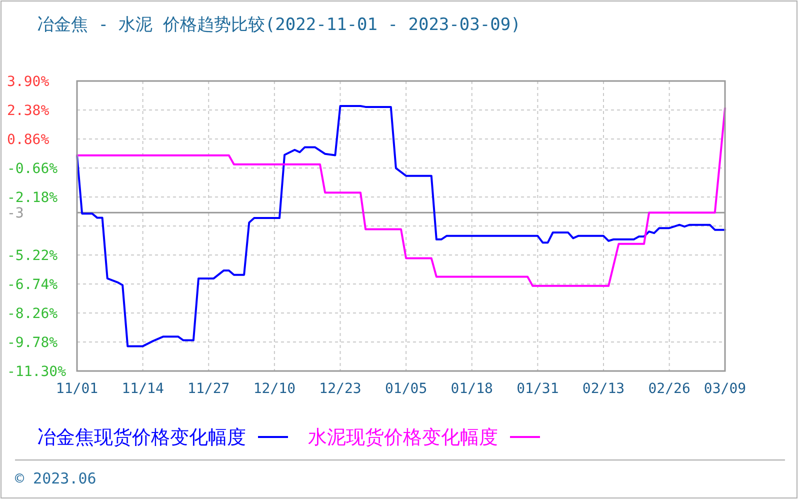  Describe the element at coordinates (32, 168) in the screenshot. I see `y-tick-label: -0.66%` at that location.